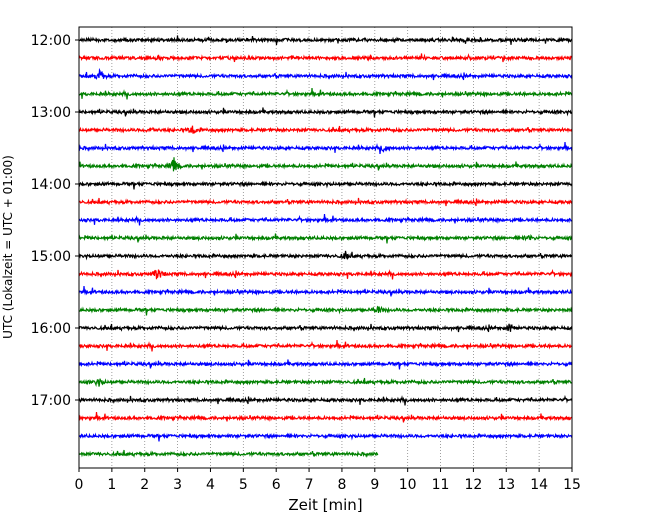 This screenshot has width=650, height=520. I want to click on y-axis-label: UTC (Lokalzeit = UTC + 01:00), so click(8, 247).